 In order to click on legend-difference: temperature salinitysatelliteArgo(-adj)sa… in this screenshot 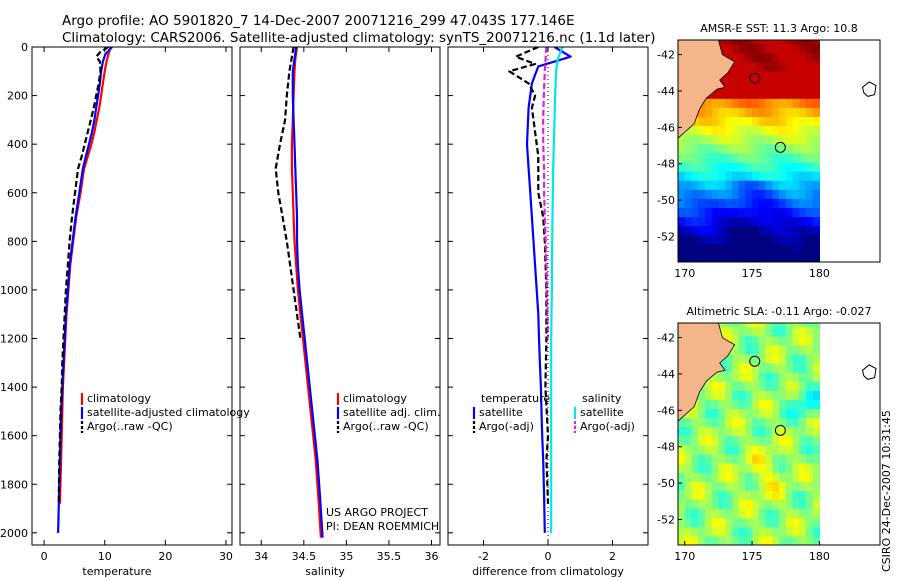, I will do `click(553, 412)`.